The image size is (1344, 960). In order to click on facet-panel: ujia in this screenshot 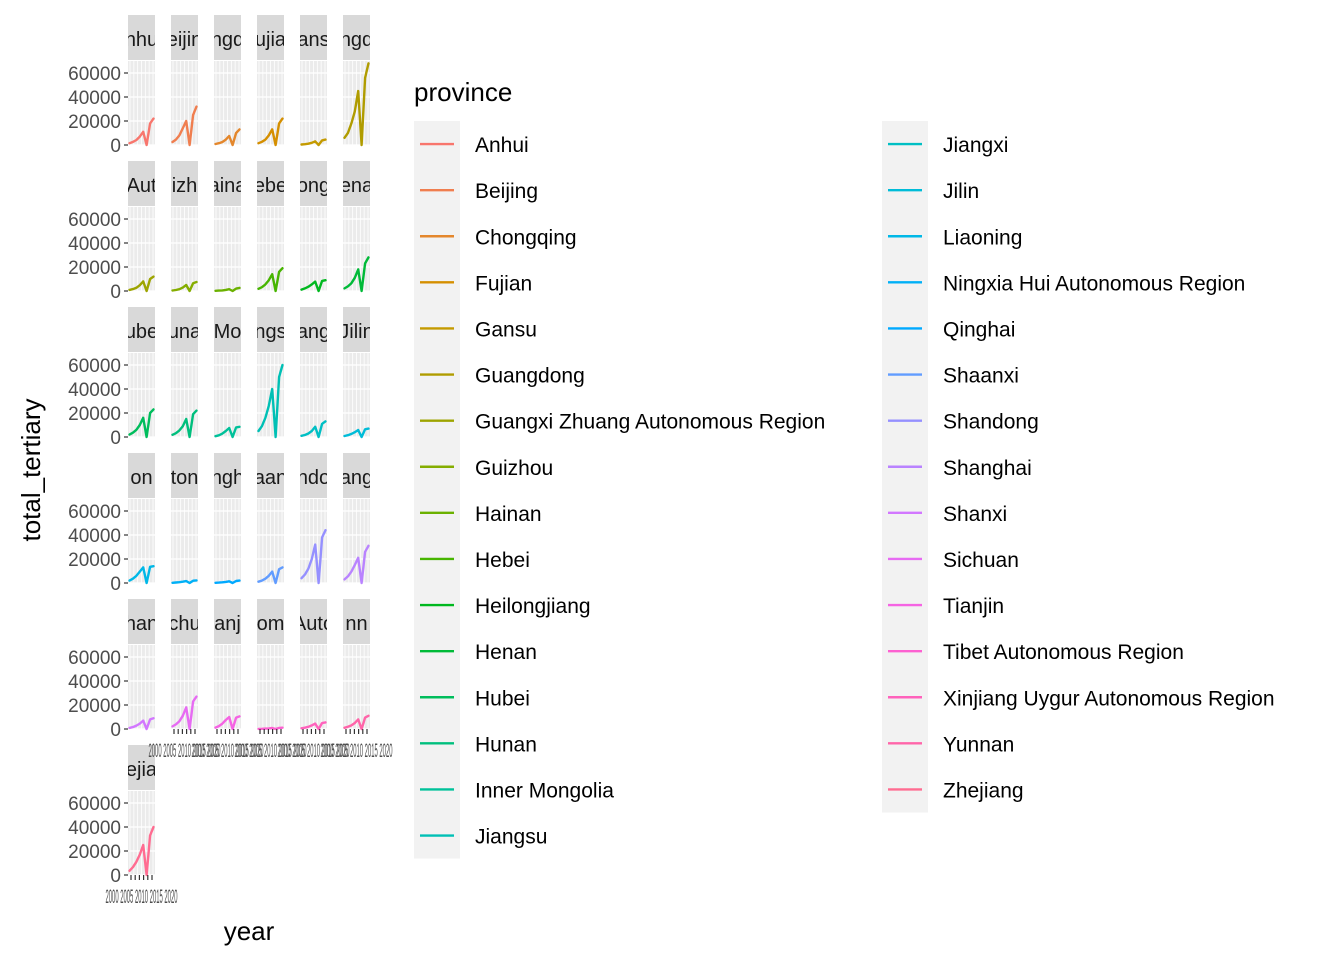, I will do `click(270, 81)`.